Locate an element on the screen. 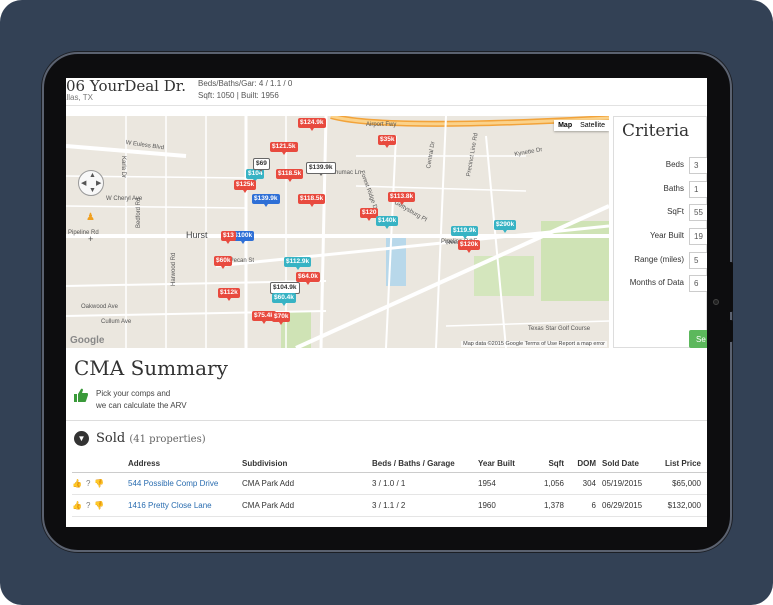 The image size is (773, 605). map-pin: $13 is located at coordinates (228, 237).